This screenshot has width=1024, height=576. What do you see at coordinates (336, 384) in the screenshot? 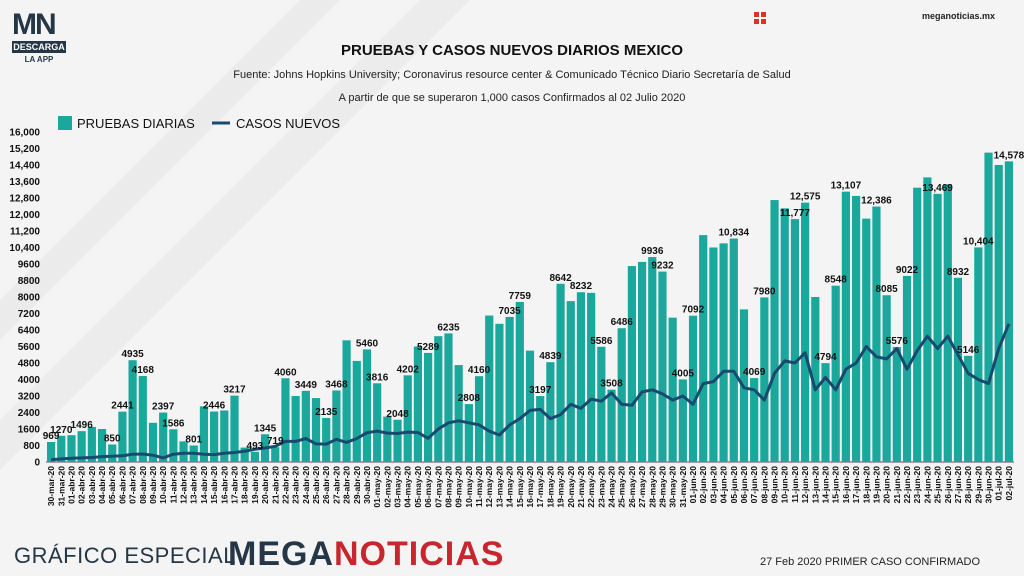
I see `data-label: 3468` at bounding box center [336, 384].